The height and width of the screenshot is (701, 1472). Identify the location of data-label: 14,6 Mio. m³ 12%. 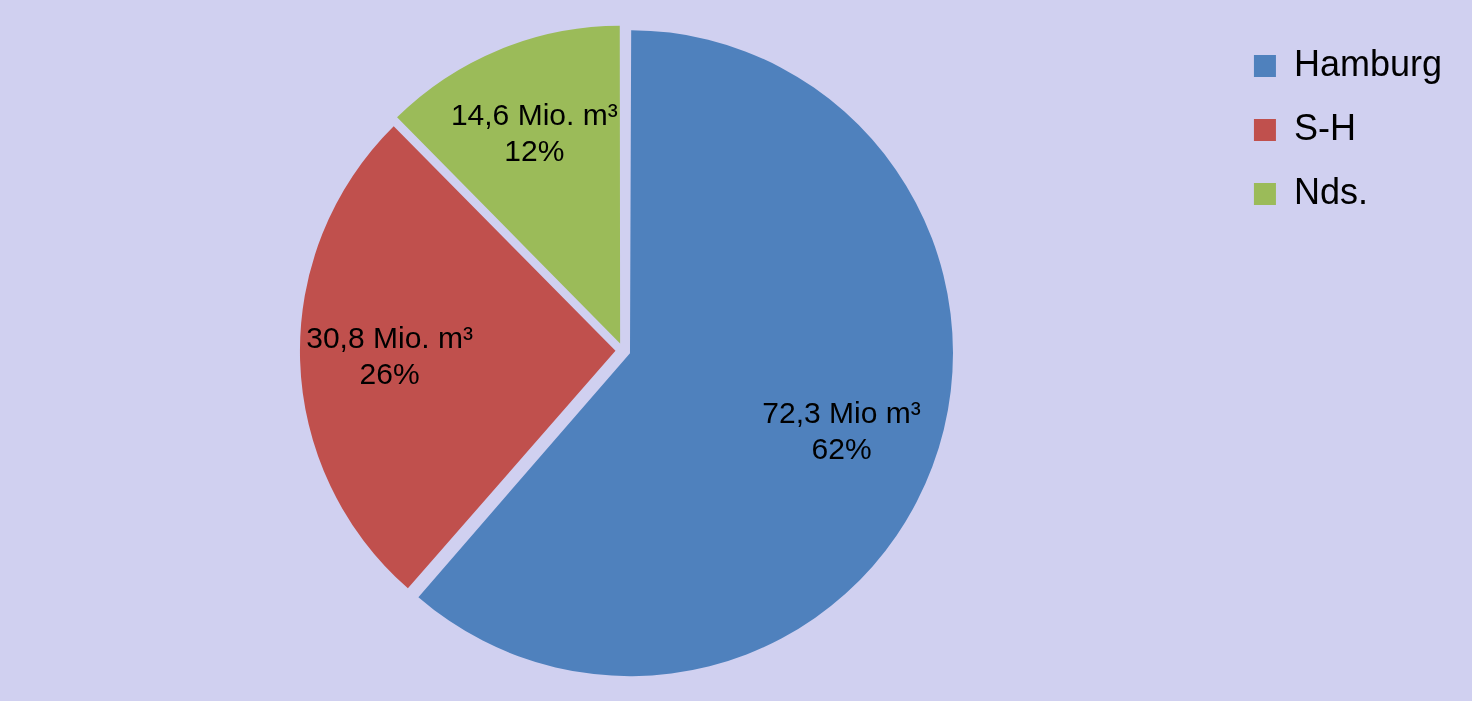
(534, 132).